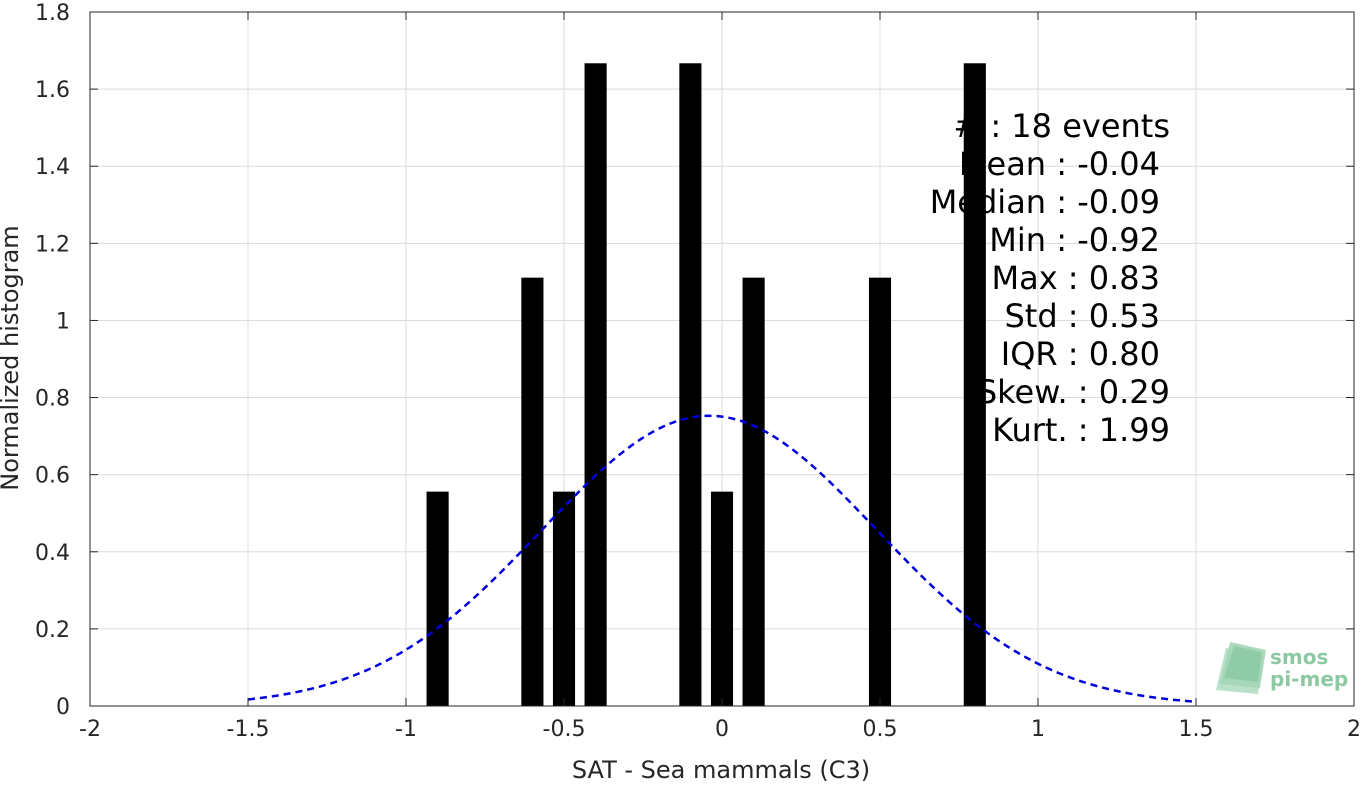 The height and width of the screenshot is (789, 1366). I want to click on smos-pi-mep-logo: smos pi-mep, so click(1282, 668).